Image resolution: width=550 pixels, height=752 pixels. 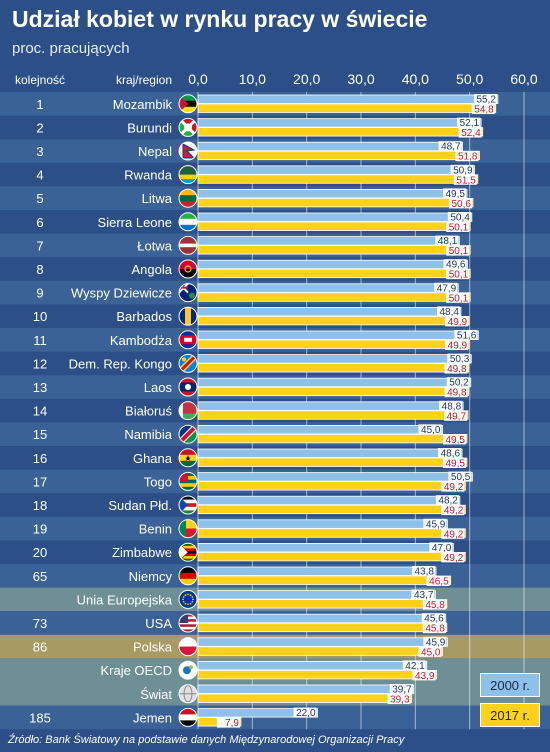 I want to click on country-label: Zimbabwe, so click(x=142, y=552).